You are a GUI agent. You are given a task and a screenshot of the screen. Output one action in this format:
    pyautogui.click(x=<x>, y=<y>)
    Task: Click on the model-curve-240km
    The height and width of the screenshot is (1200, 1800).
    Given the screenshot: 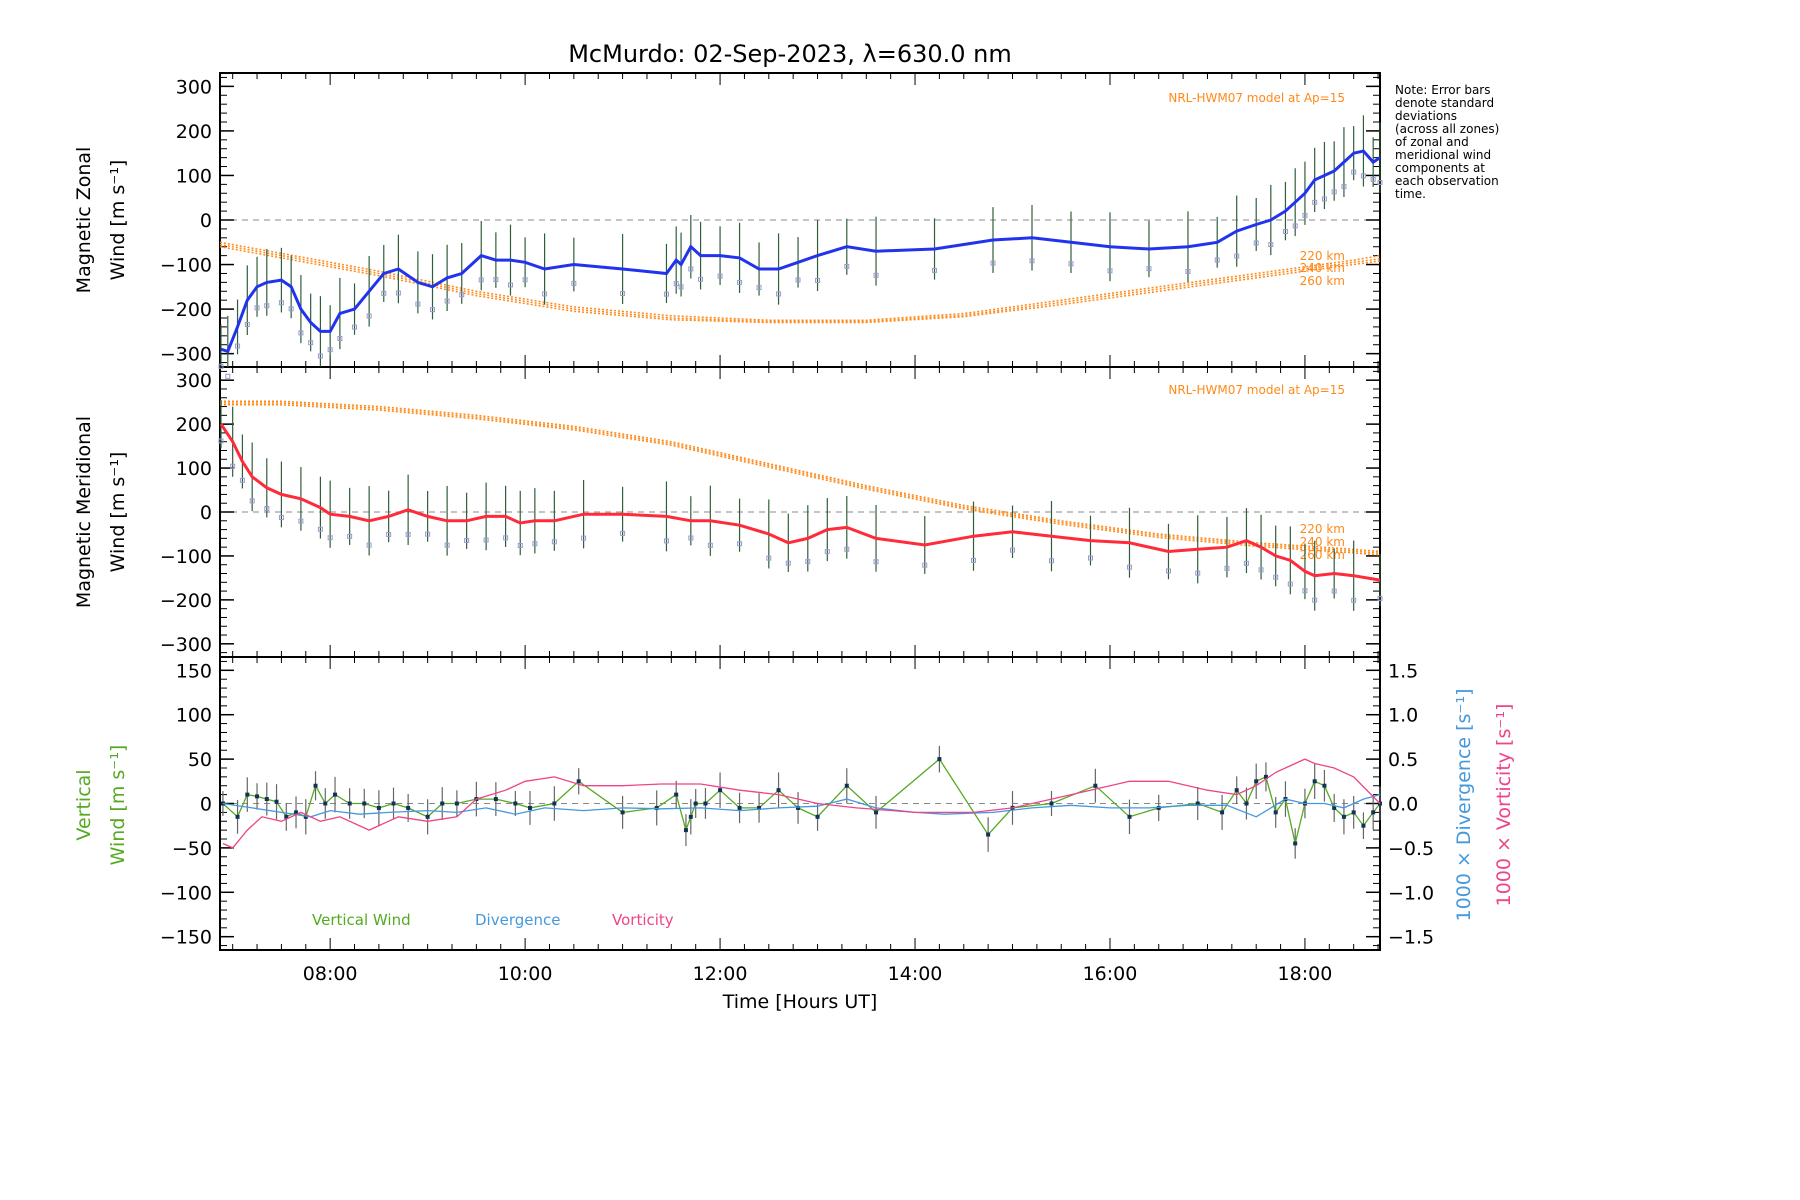 What is the action you would take?
    pyautogui.click(x=800, y=283)
    